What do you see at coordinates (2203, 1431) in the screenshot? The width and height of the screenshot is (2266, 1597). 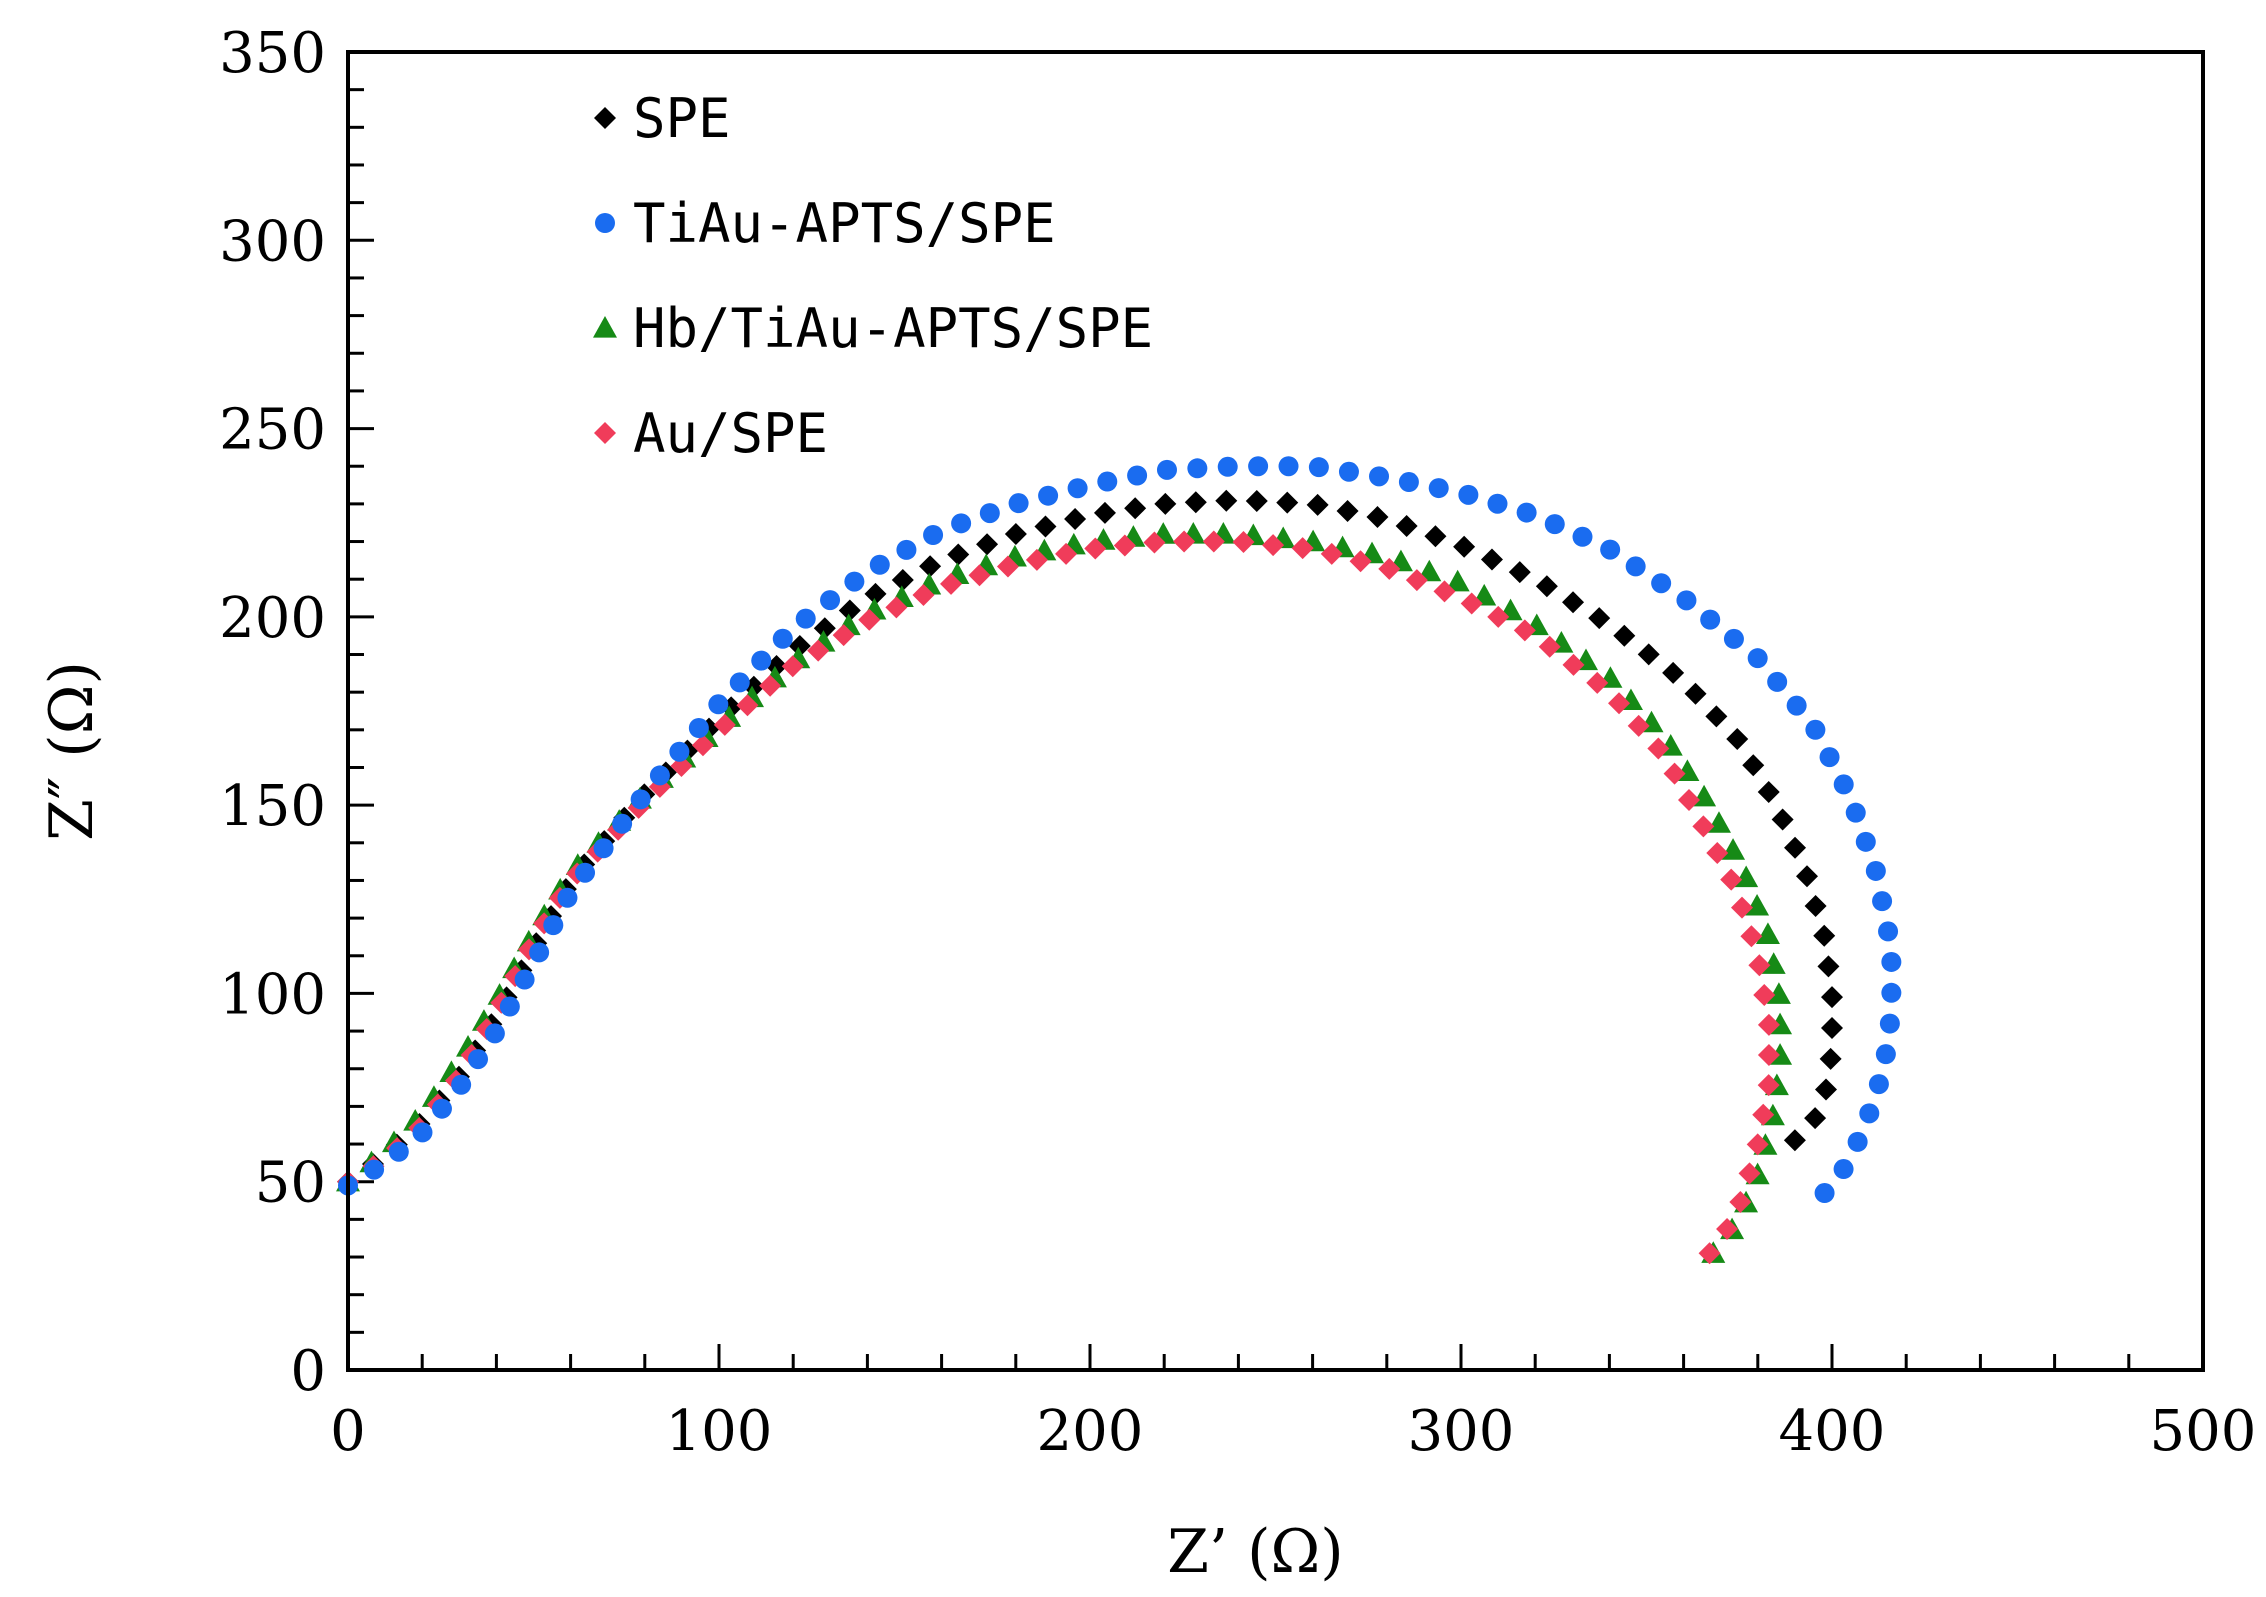 I see `x-tick-label: 500` at bounding box center [2203, 1431].